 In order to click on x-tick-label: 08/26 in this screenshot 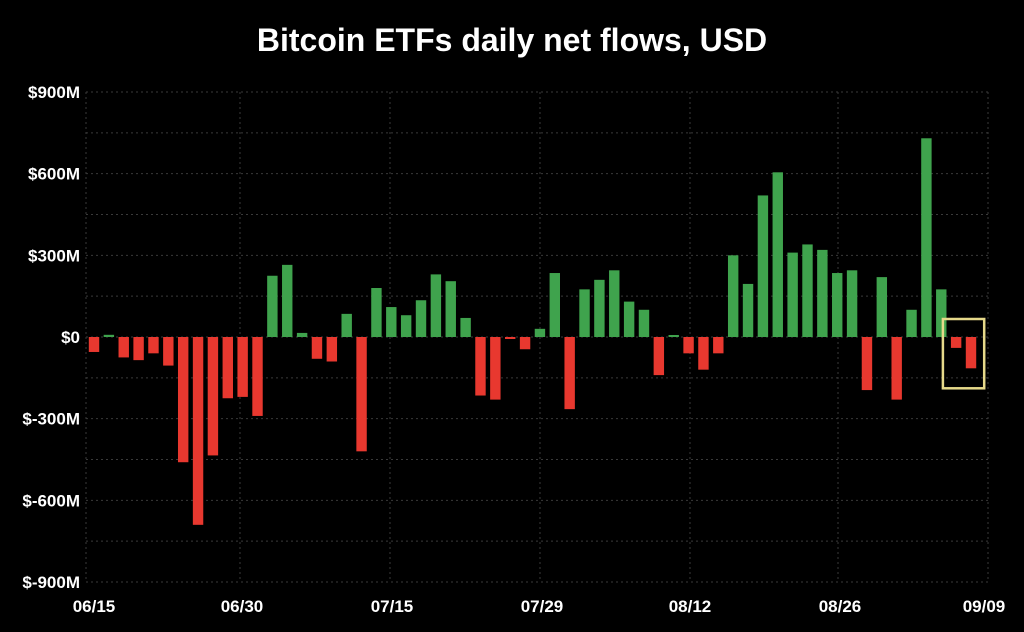, I will do `click(840, 606)`.